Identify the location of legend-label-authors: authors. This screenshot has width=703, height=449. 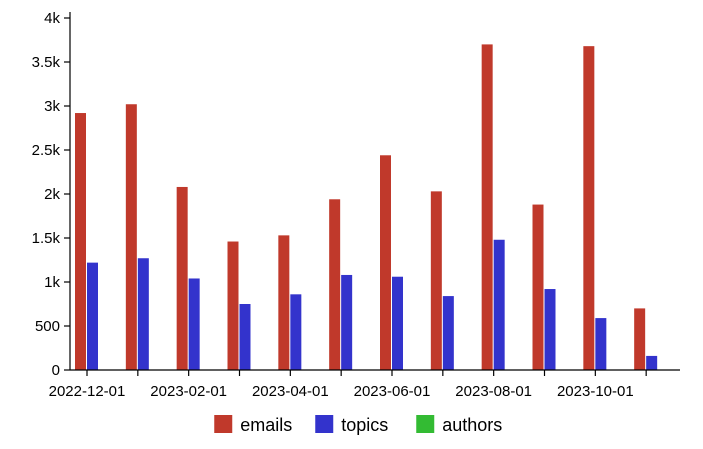
(472, 425).